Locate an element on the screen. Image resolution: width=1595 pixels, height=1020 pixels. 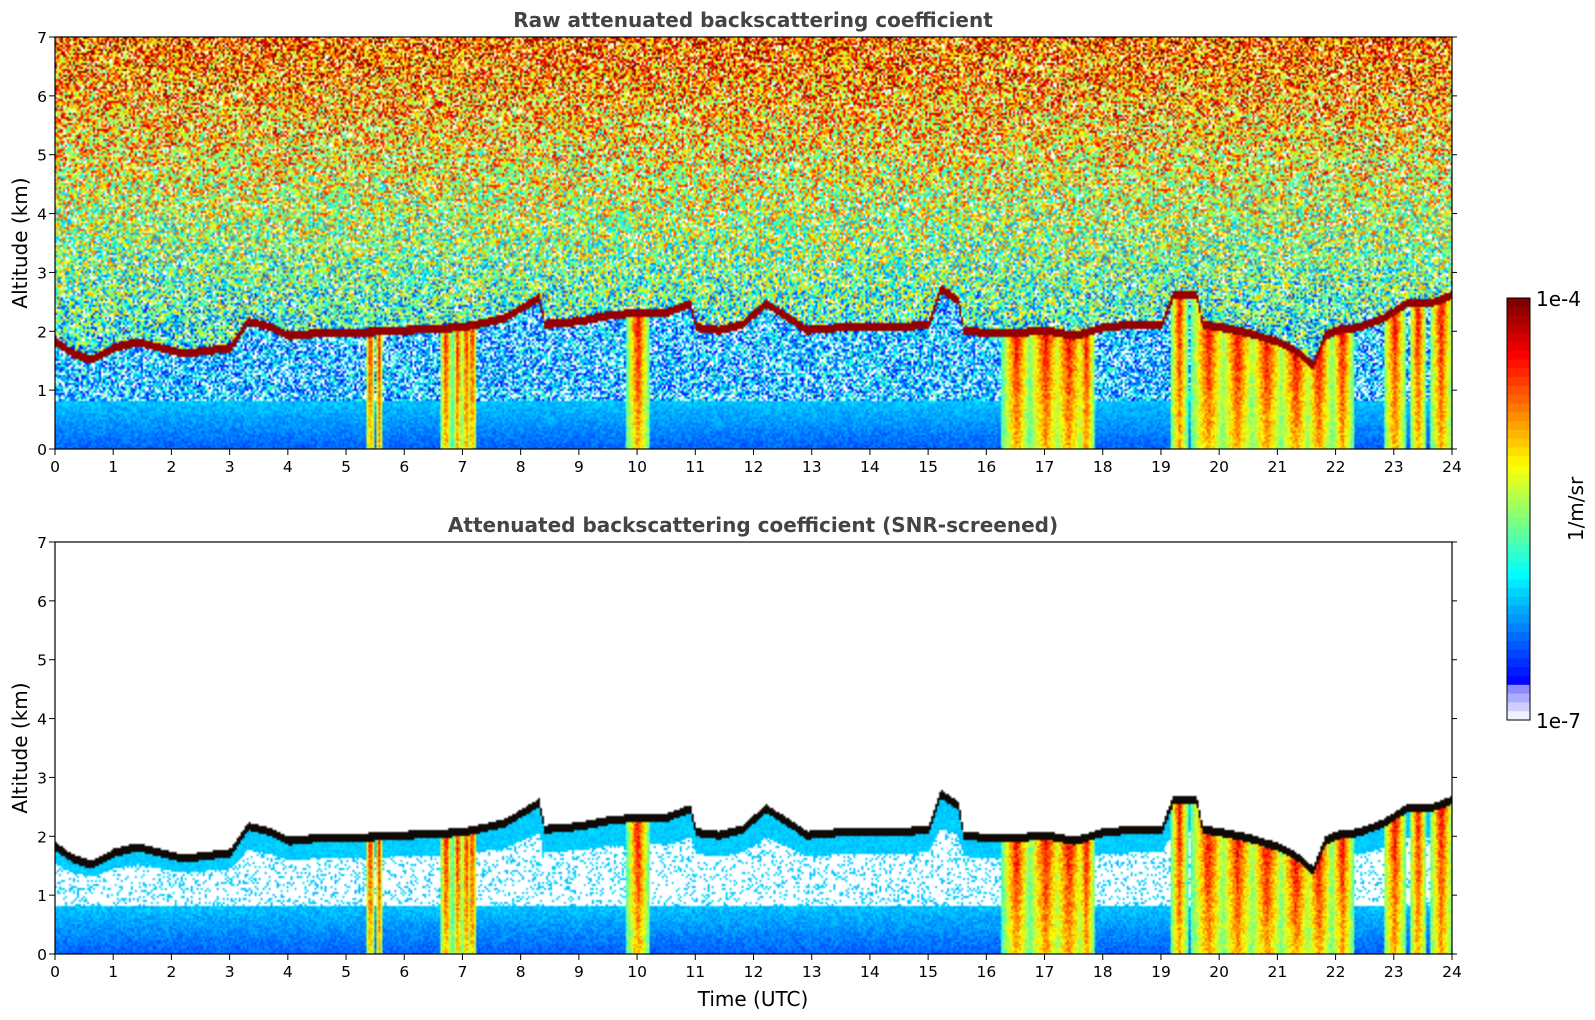
x-tick-label: 8 is located at coordinates (521, 467).